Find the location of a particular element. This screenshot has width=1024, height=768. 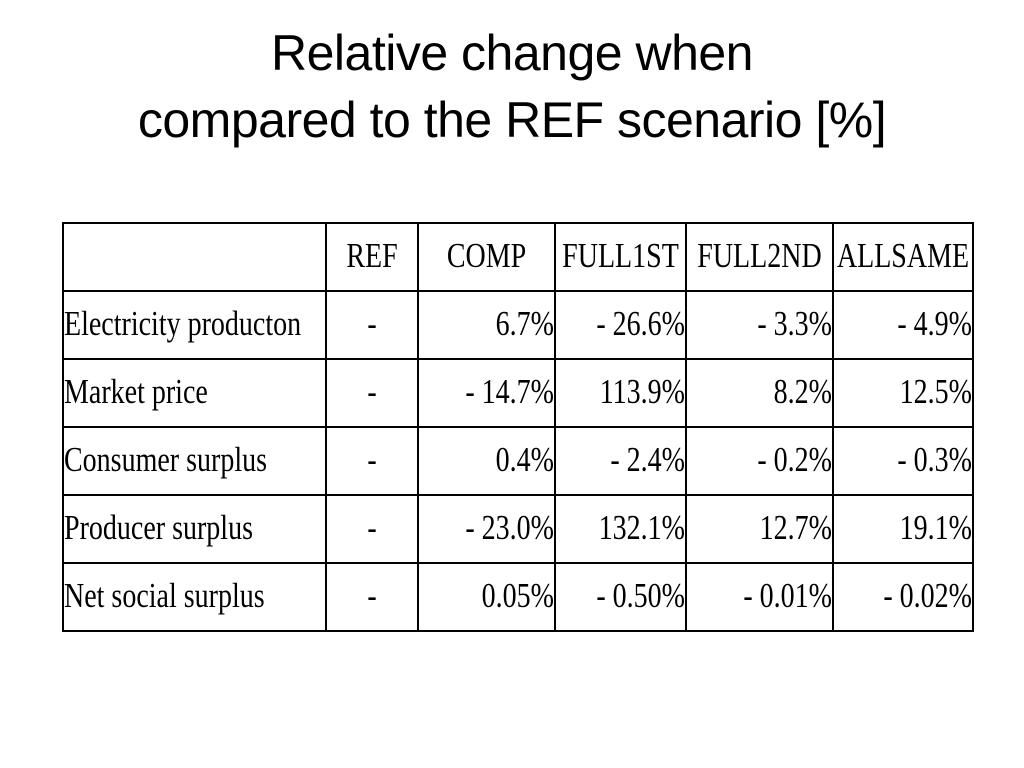

header-cell-blank is located at coordinates (194, 257).